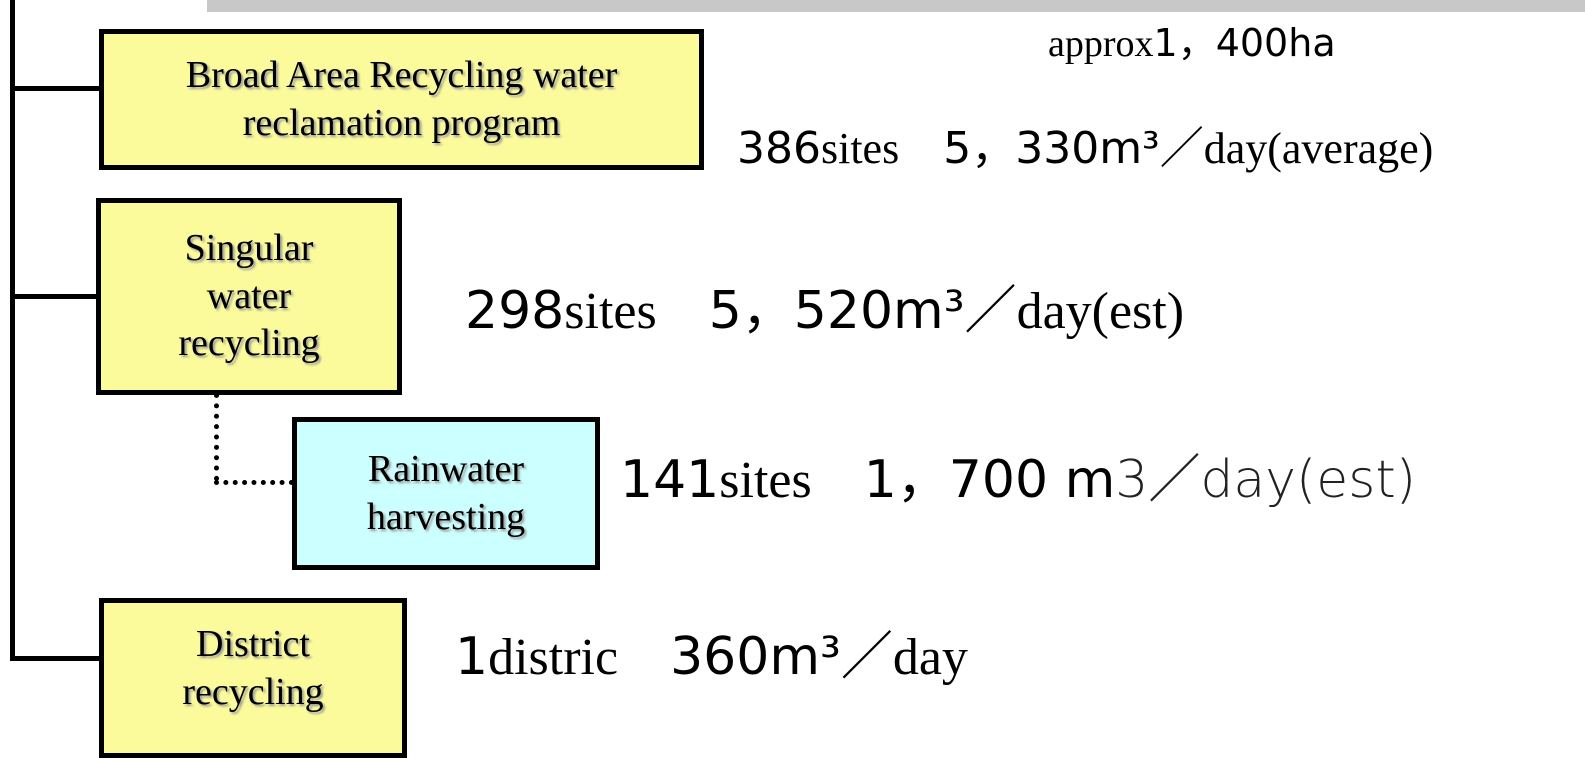 The height and width of the screenshot is (758, 1585). I want to click on stat: 1distric 360m³／day, so click(711, 651).